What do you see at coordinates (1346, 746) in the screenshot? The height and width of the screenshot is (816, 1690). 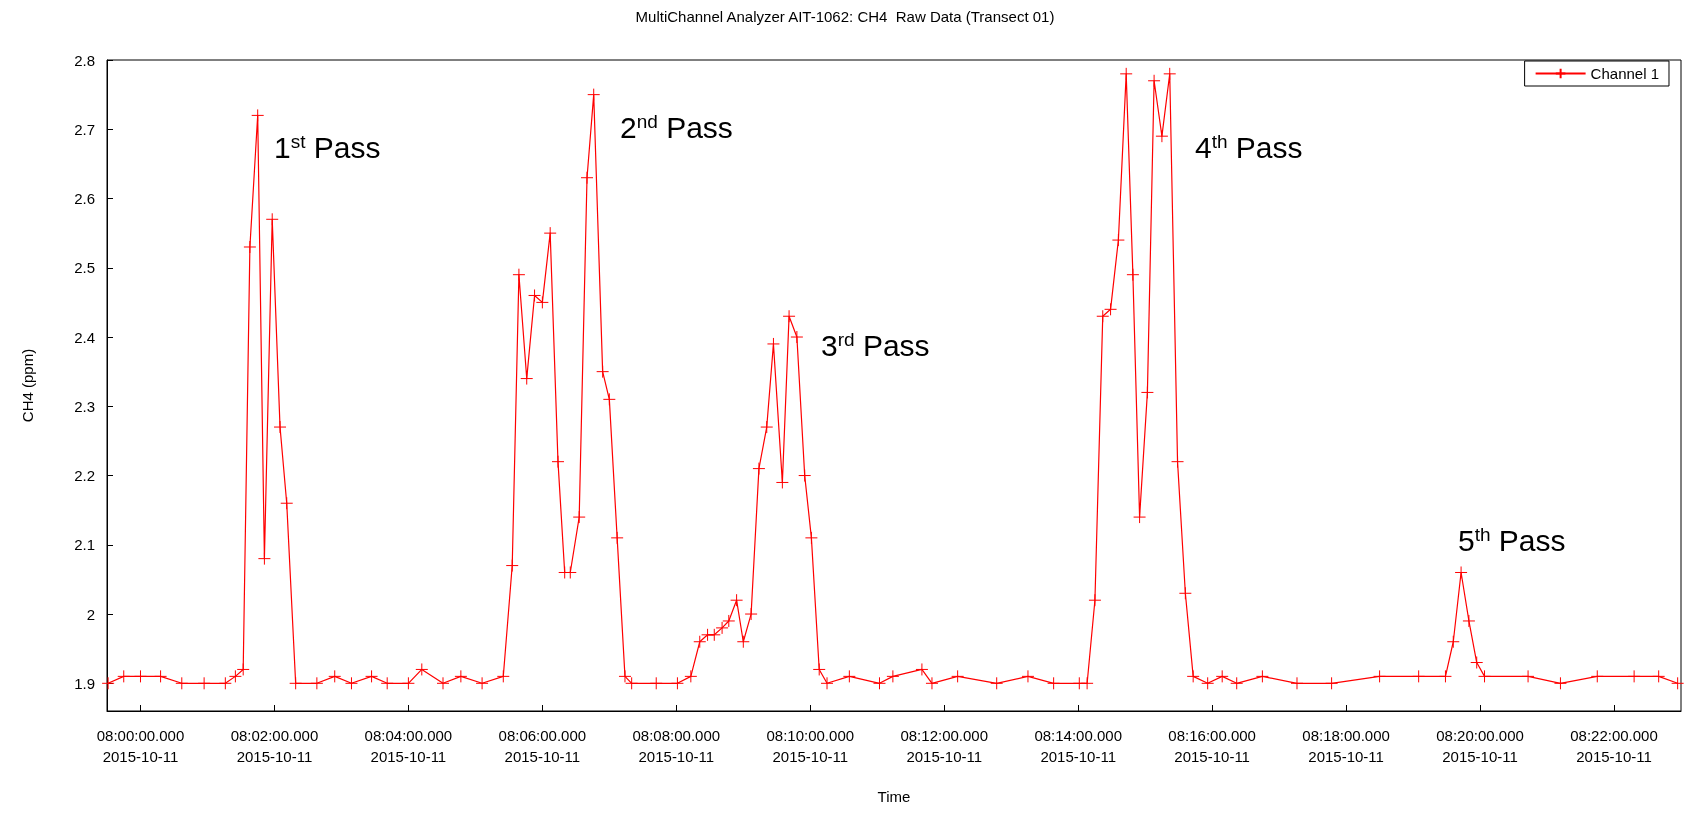 I see `x-tick-label: 08:18:00.000 2015-10-11` at bounding box center [1346, 746].